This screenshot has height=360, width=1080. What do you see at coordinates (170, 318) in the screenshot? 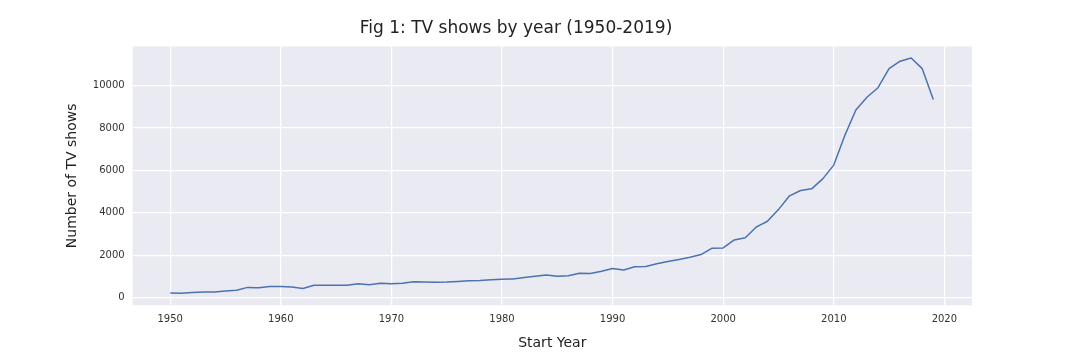
I see `x-tick-label: 1950` at bounding box center [170, 318].